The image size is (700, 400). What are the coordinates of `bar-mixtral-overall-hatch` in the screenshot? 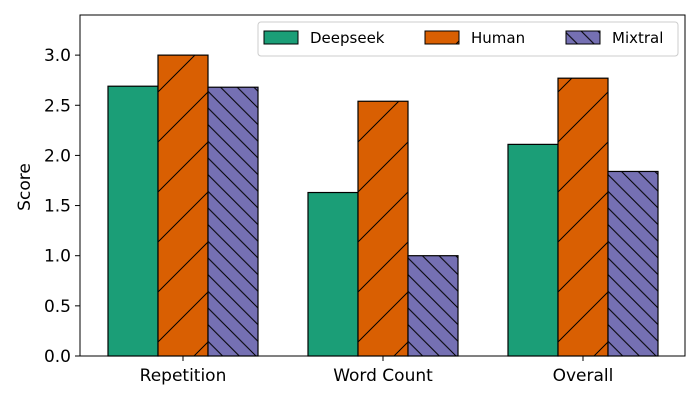 It's located at (633, 263).